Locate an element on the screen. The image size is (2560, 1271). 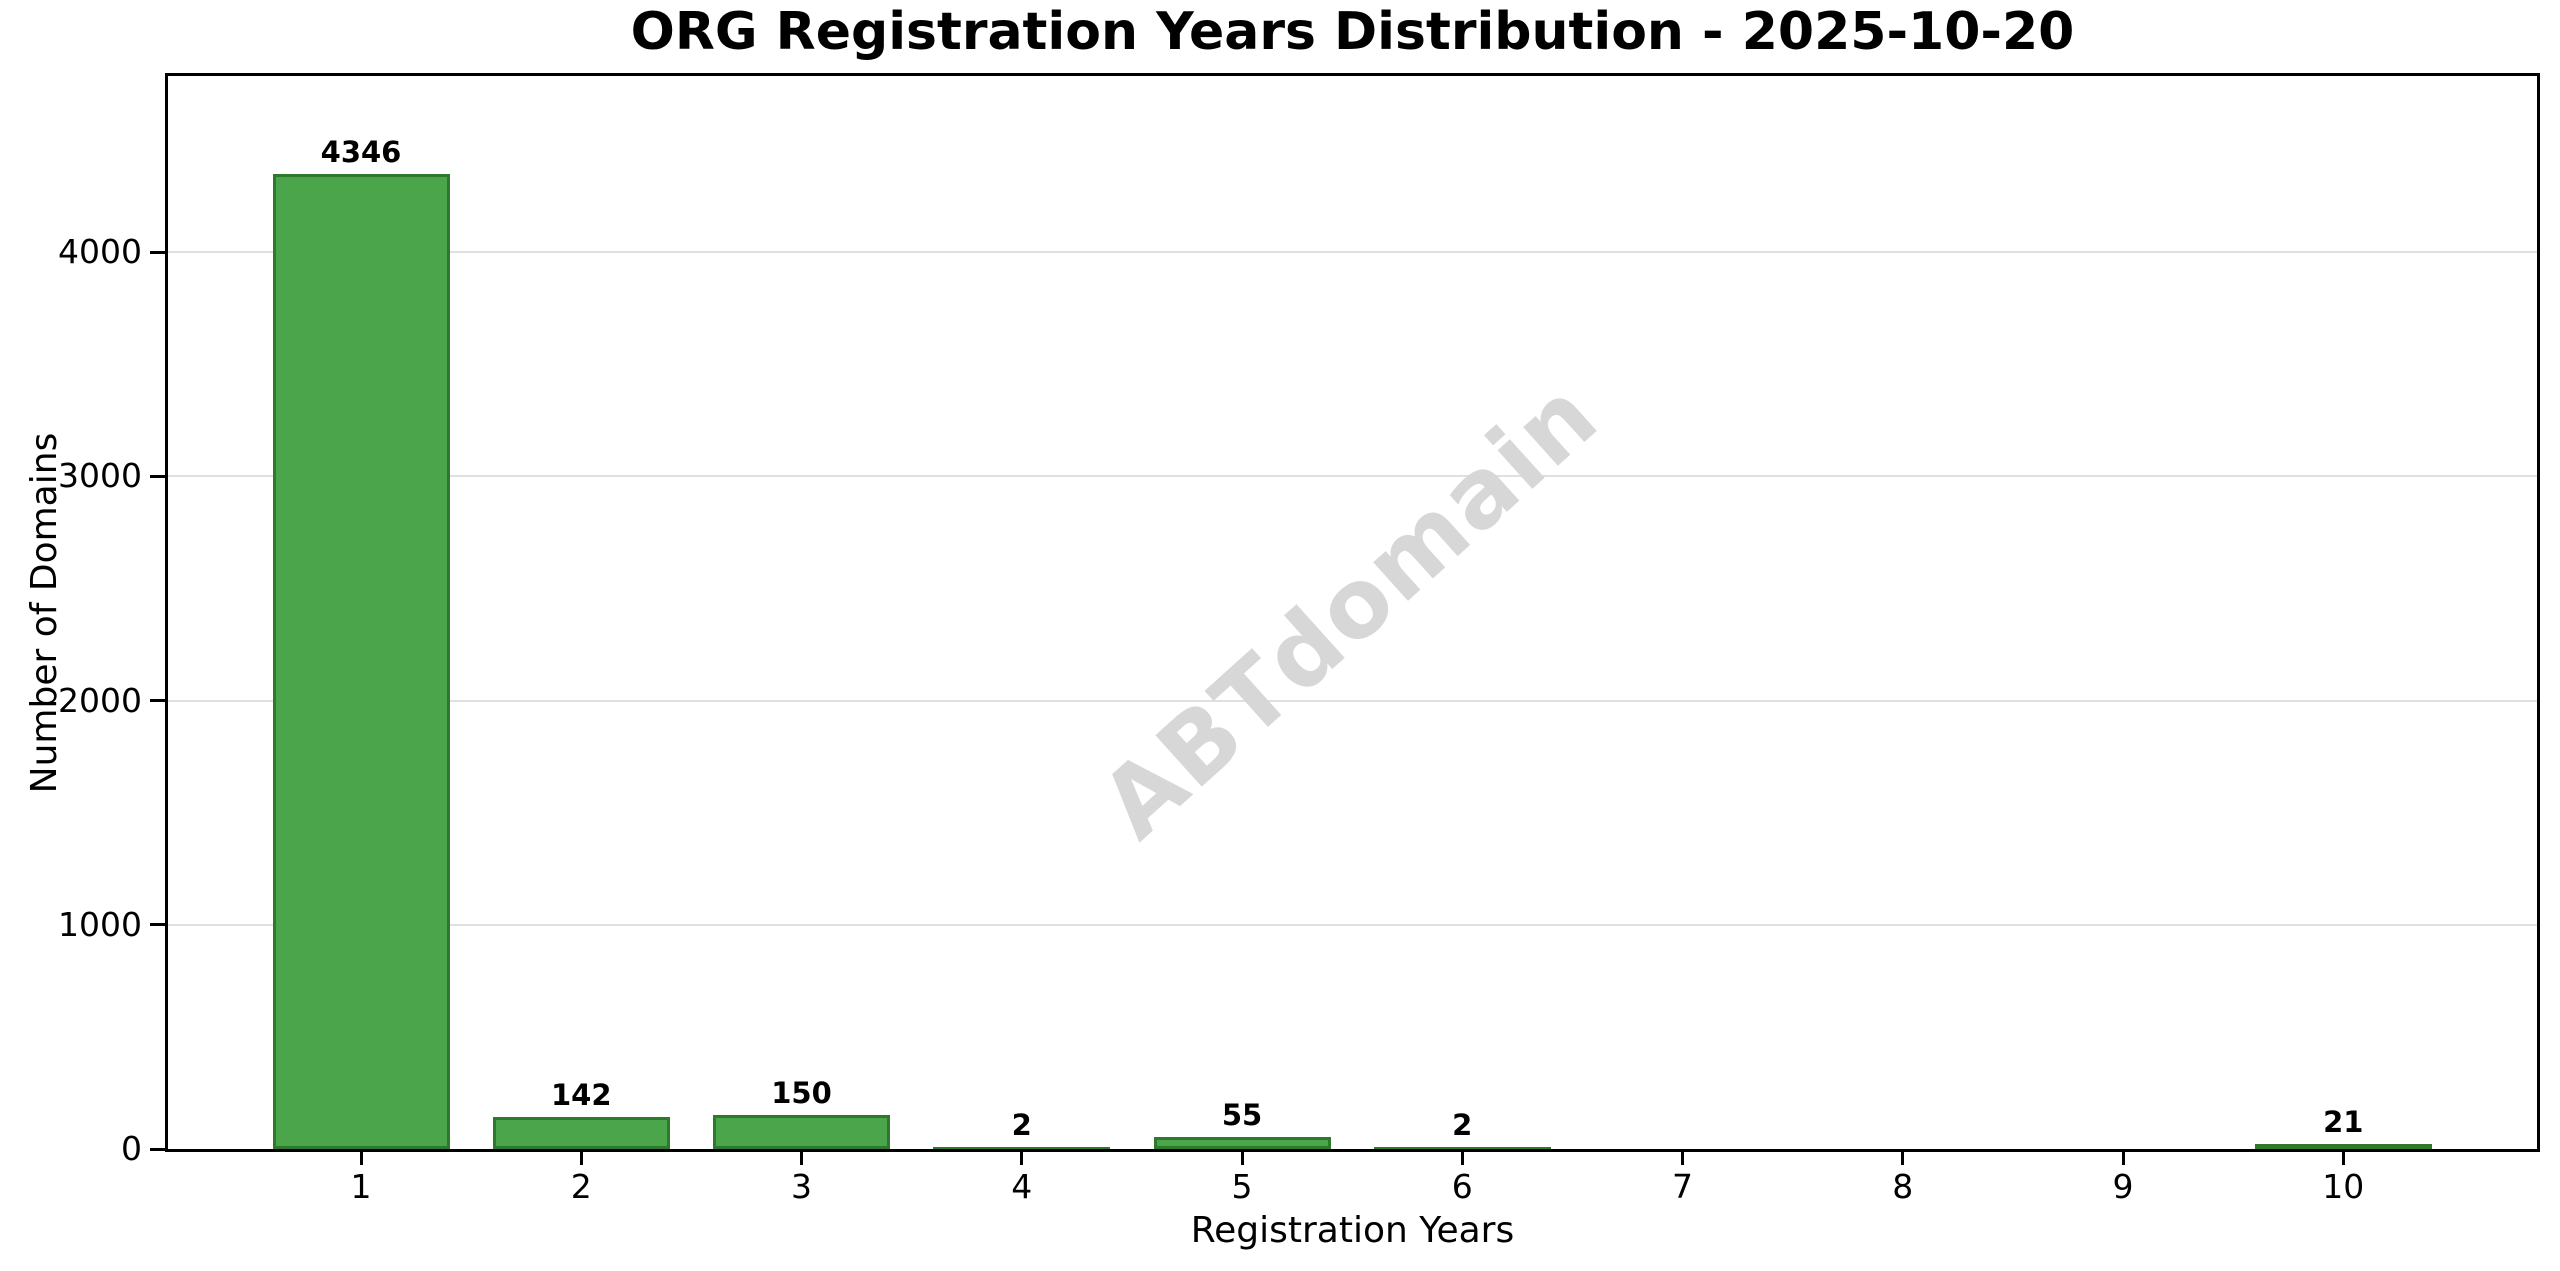
x-tick-label: 5 is located at coordinates (1242, 1186).